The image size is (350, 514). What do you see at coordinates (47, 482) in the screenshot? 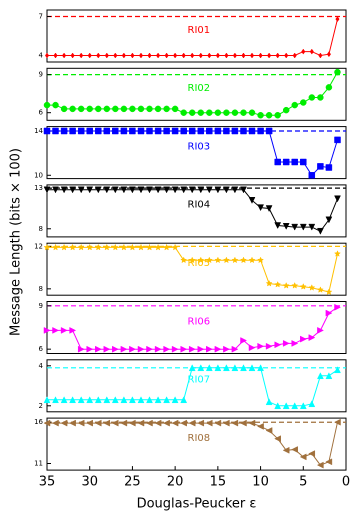
I see `x-tick-label: 35` at bounding box center [47, 482].